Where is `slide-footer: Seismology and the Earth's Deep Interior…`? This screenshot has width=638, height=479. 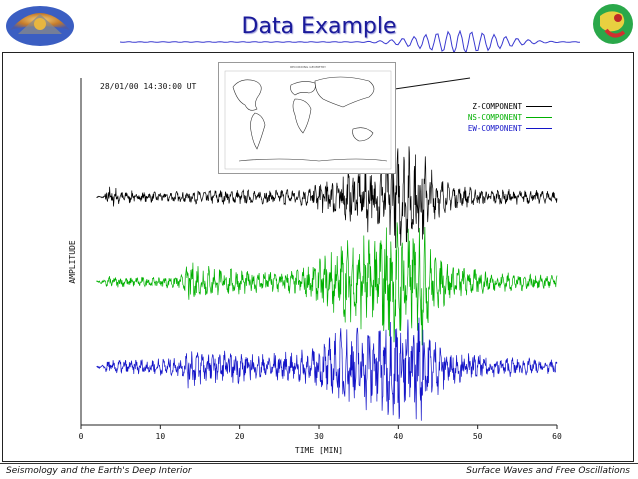
slide-footer: Seismology and the Earth's Deep Interior… is located at coordinates (319, 471).